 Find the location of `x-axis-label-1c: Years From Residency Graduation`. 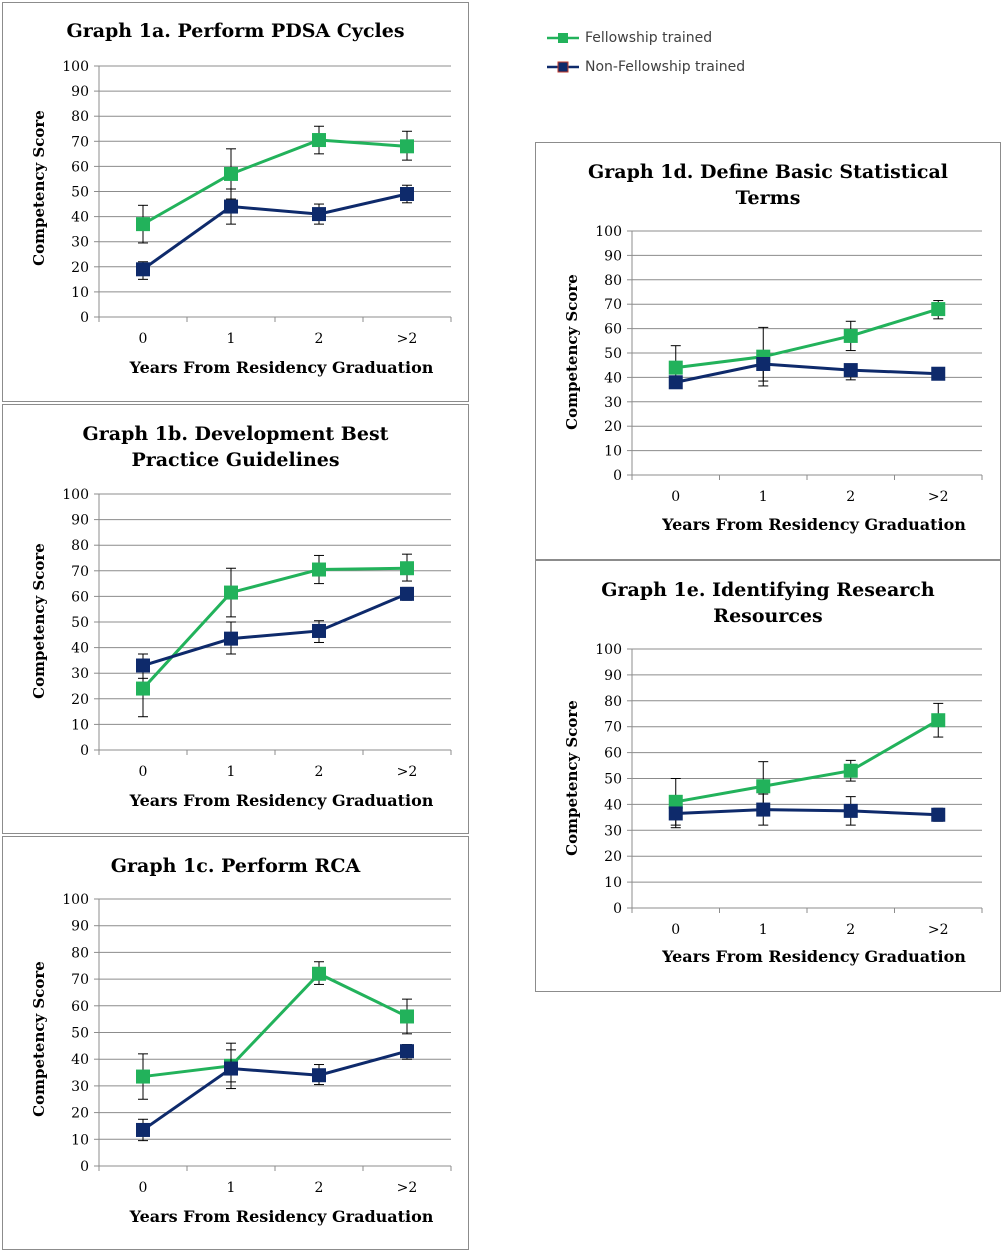

x-axis-label-1c: Years From Residency Graduation is located at coordinates (281, 1216).